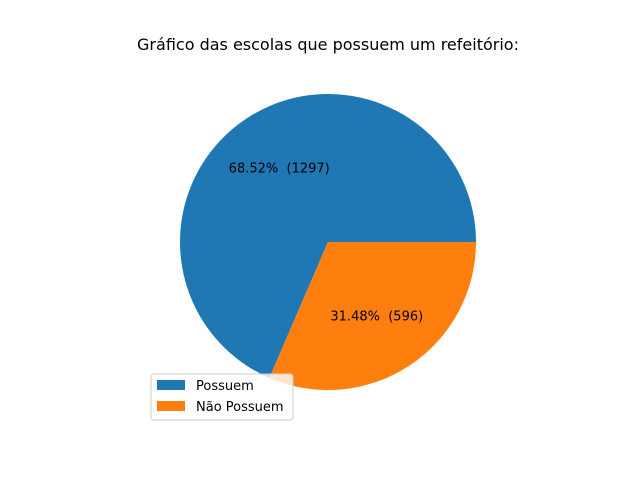 The width and height of the screenshot is (640, 480). I want to click on legend-swatch-nao-possuem, so click(171, 406).